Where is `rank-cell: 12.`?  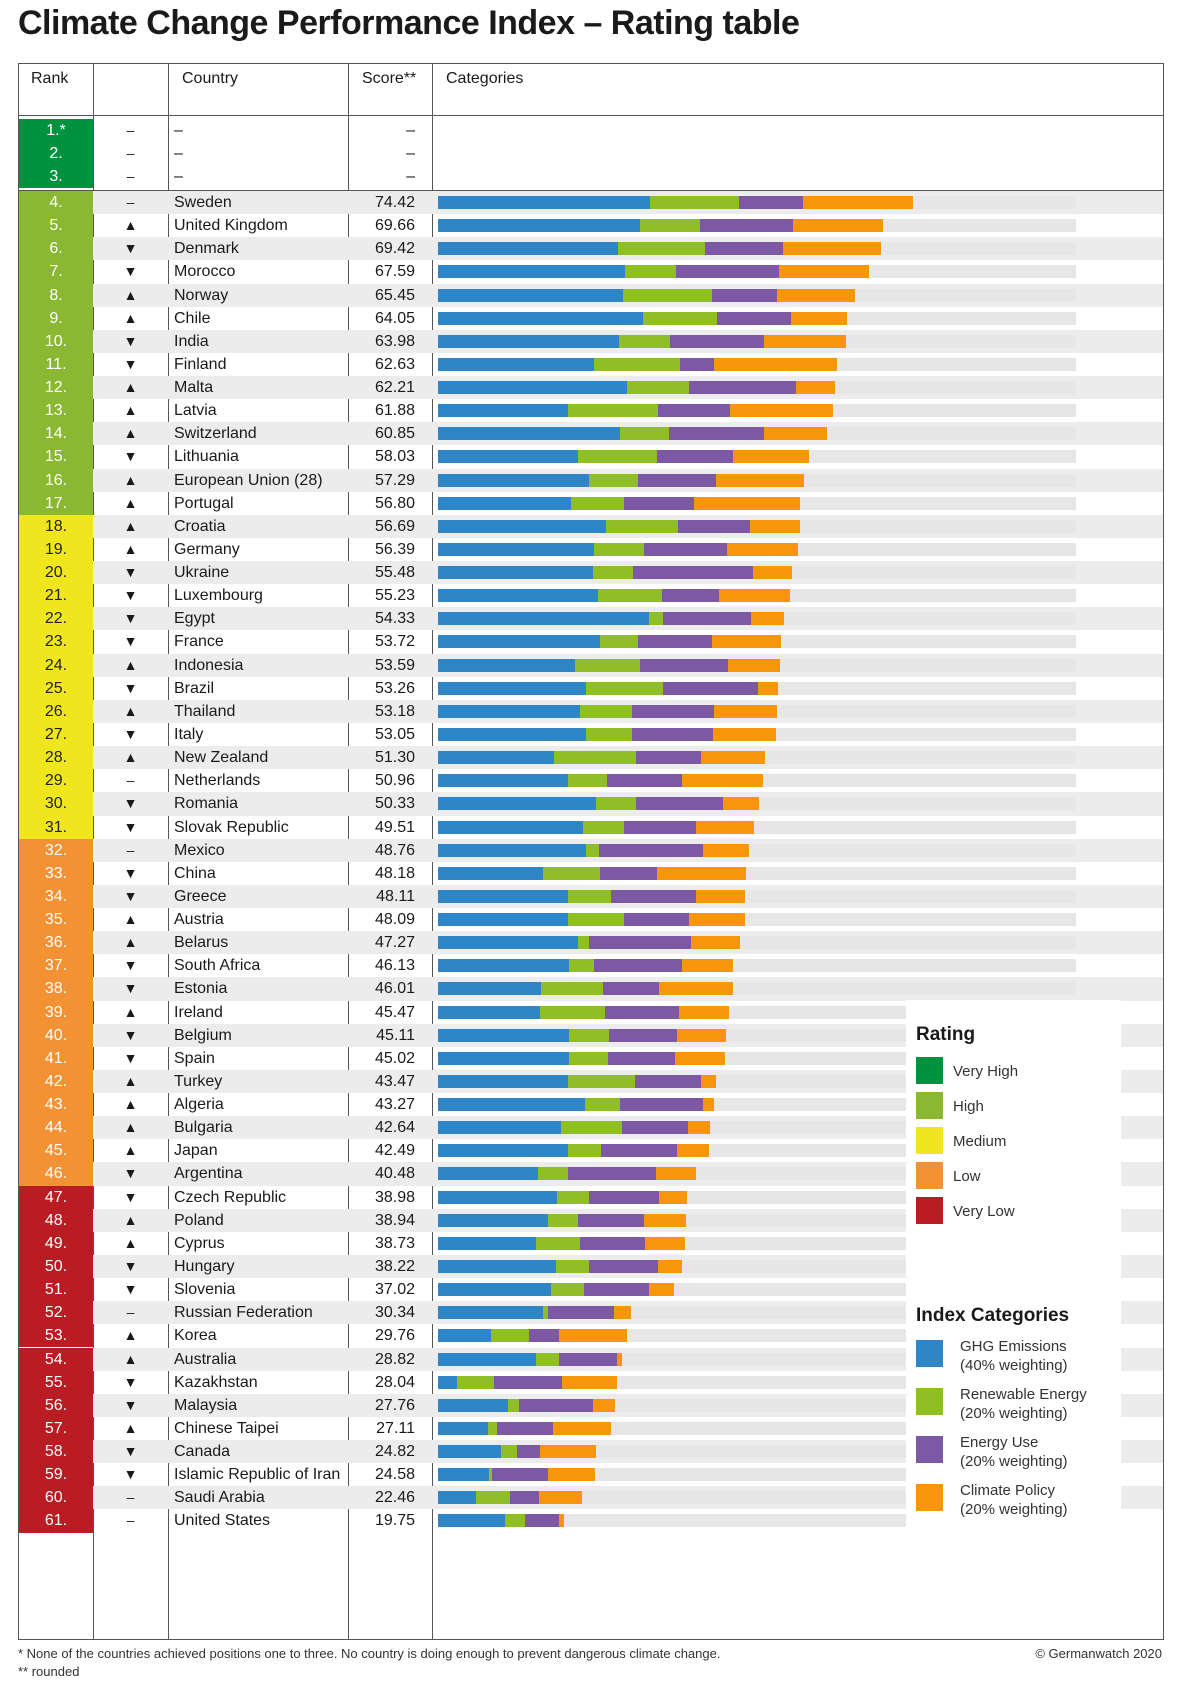
rank-cell: 12. is located at coordinates (56, 388).